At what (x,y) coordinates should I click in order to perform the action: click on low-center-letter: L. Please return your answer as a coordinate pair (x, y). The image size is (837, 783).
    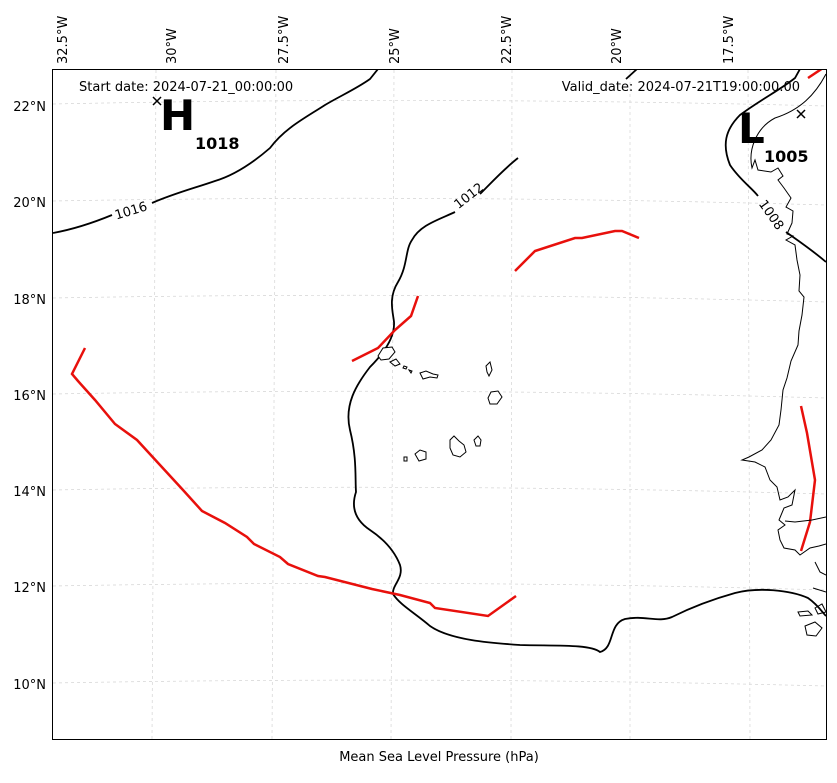
    Looking at the image, I should click on (751, 128).